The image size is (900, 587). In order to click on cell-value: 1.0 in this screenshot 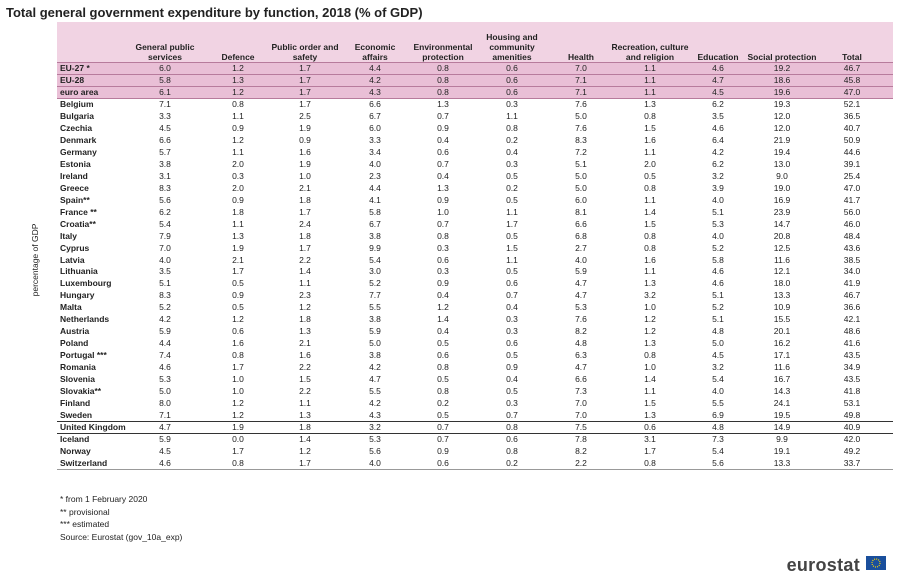, I will do `click(238, 391)`.